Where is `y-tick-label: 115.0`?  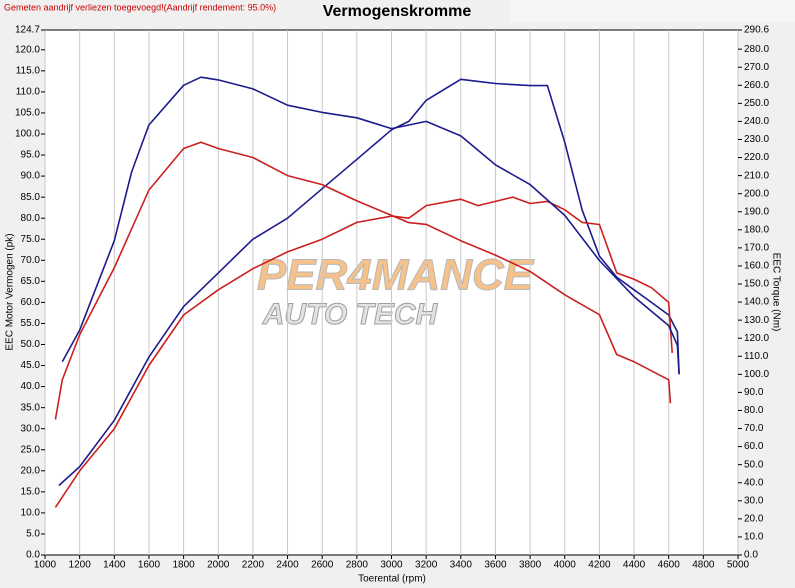
y-tick-label: 115.0 is located at coordinates (28, 70).